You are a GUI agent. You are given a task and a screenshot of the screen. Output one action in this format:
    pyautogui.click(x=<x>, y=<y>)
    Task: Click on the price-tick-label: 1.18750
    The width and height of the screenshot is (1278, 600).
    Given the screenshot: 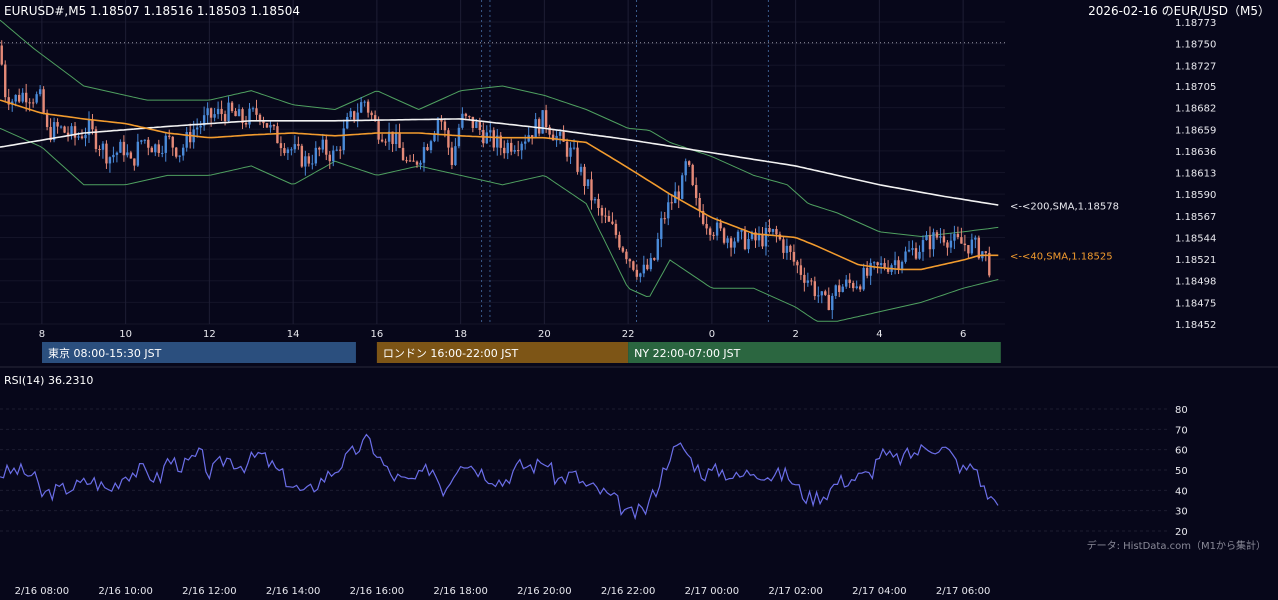 What is the action you would take?
    pyautogui.click(x=1195, y=45)
    